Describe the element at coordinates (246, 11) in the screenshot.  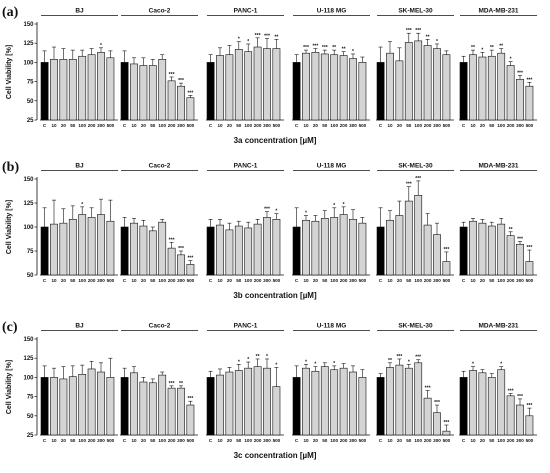
I see `group-label: PANC-1` at that location.